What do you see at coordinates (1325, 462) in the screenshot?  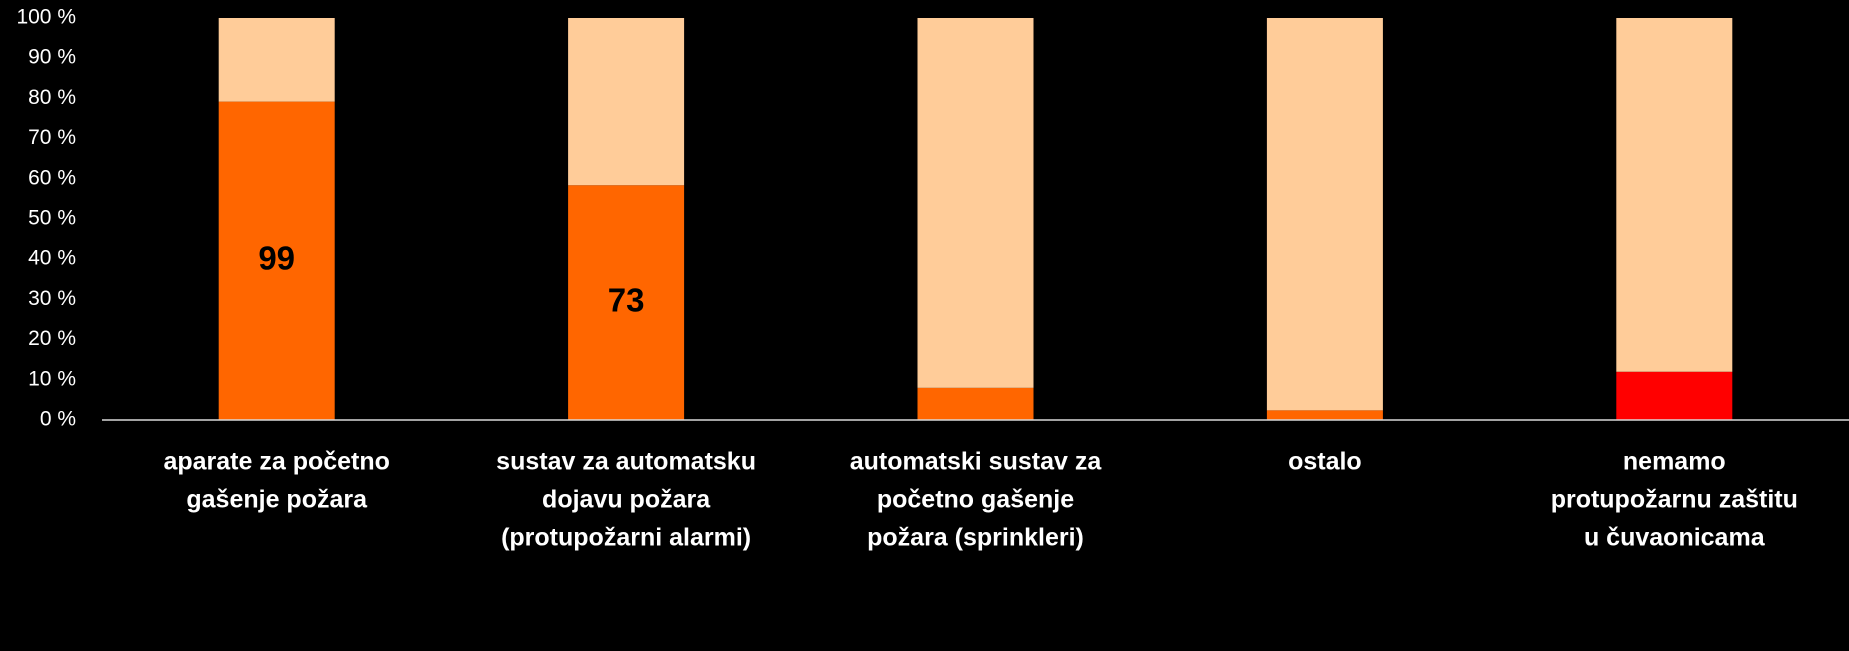 I see `x-tick-label: ostalo` at bounding box center [1325, 462].